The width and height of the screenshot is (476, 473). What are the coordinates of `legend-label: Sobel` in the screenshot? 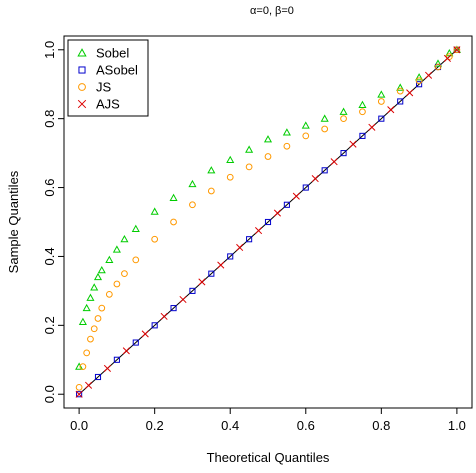 It's located at (112, 53).